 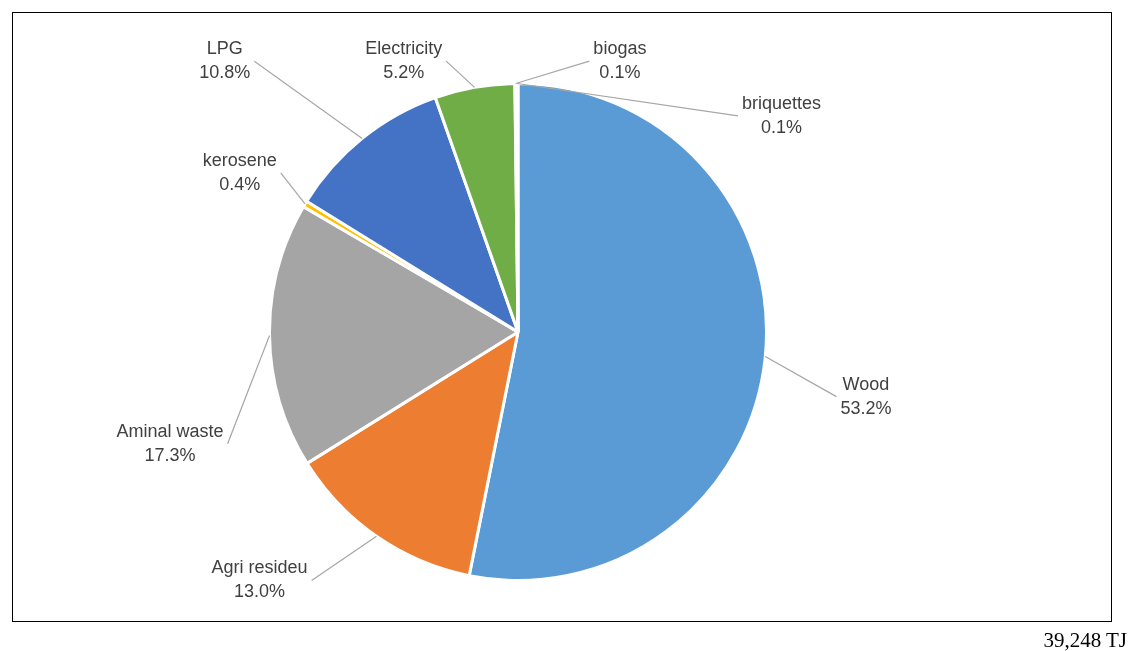 What do you see at coordinates (260, 591) in the screenshot?
I see `data-label: 13.0%` at bounding box center [260, 591].